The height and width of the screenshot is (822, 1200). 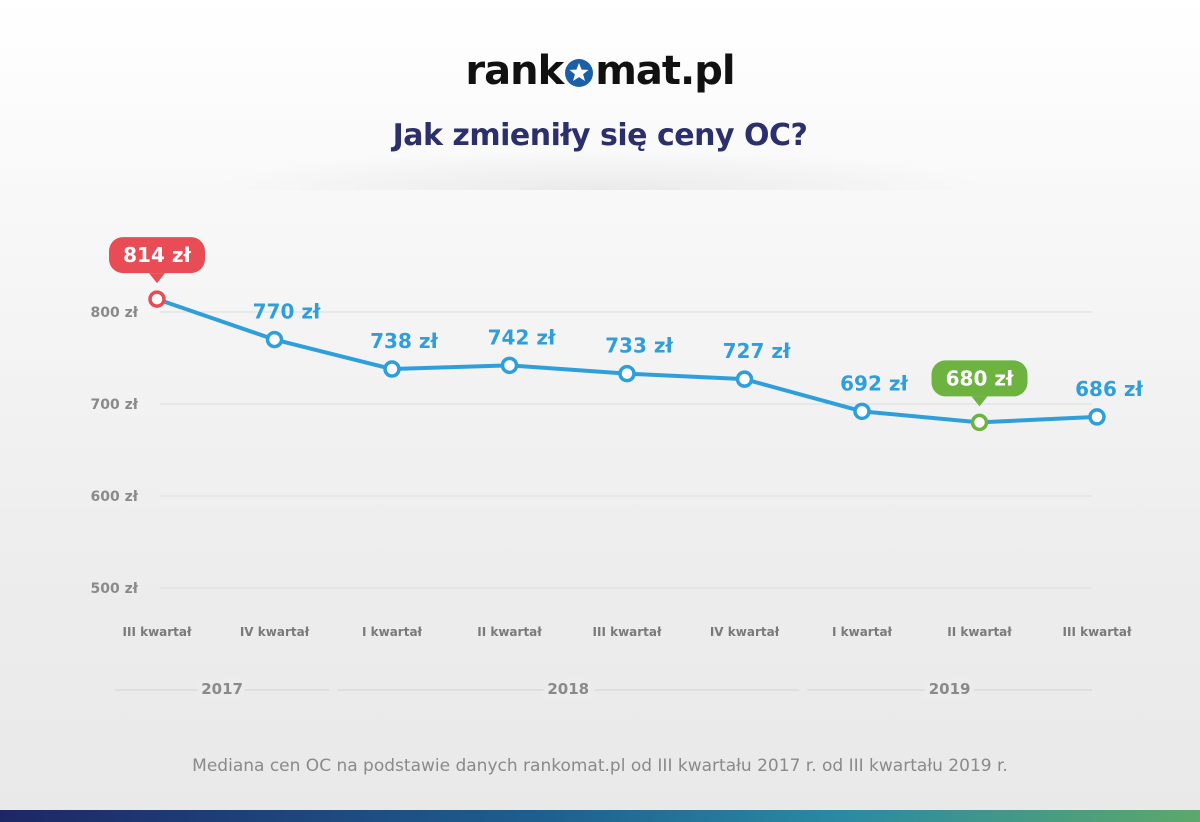 I want to click on year-label: 2018, so click(x=568, y=689).